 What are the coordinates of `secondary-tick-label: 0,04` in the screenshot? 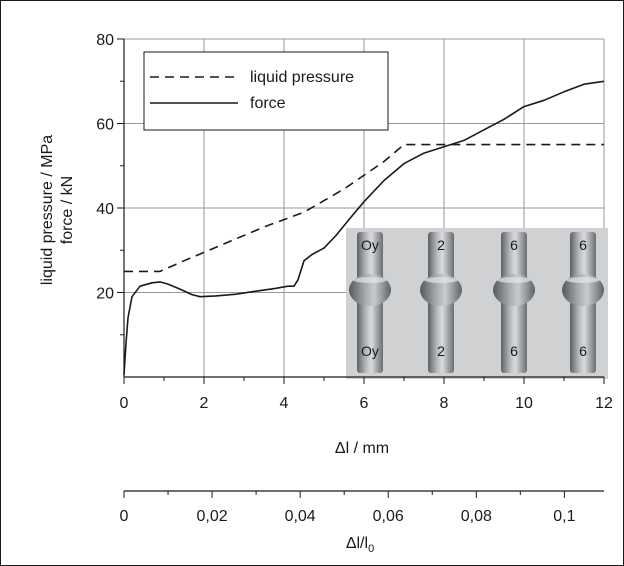 It's located at (300, 516).